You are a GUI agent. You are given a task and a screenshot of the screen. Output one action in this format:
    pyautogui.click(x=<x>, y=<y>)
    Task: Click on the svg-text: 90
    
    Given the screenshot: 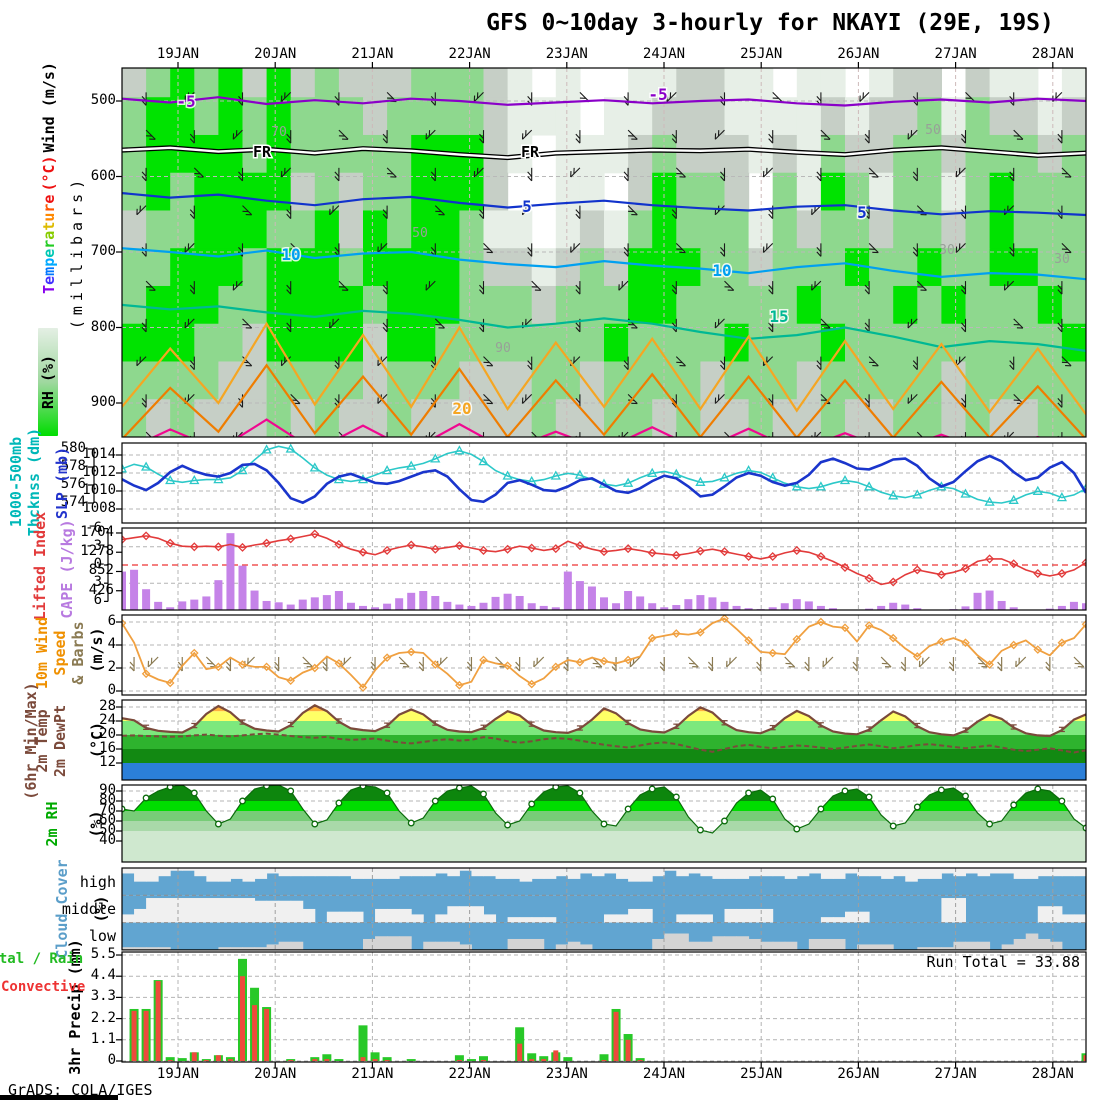 What is the action you would take?
    pyautogui.click(x=503, y=348)
    